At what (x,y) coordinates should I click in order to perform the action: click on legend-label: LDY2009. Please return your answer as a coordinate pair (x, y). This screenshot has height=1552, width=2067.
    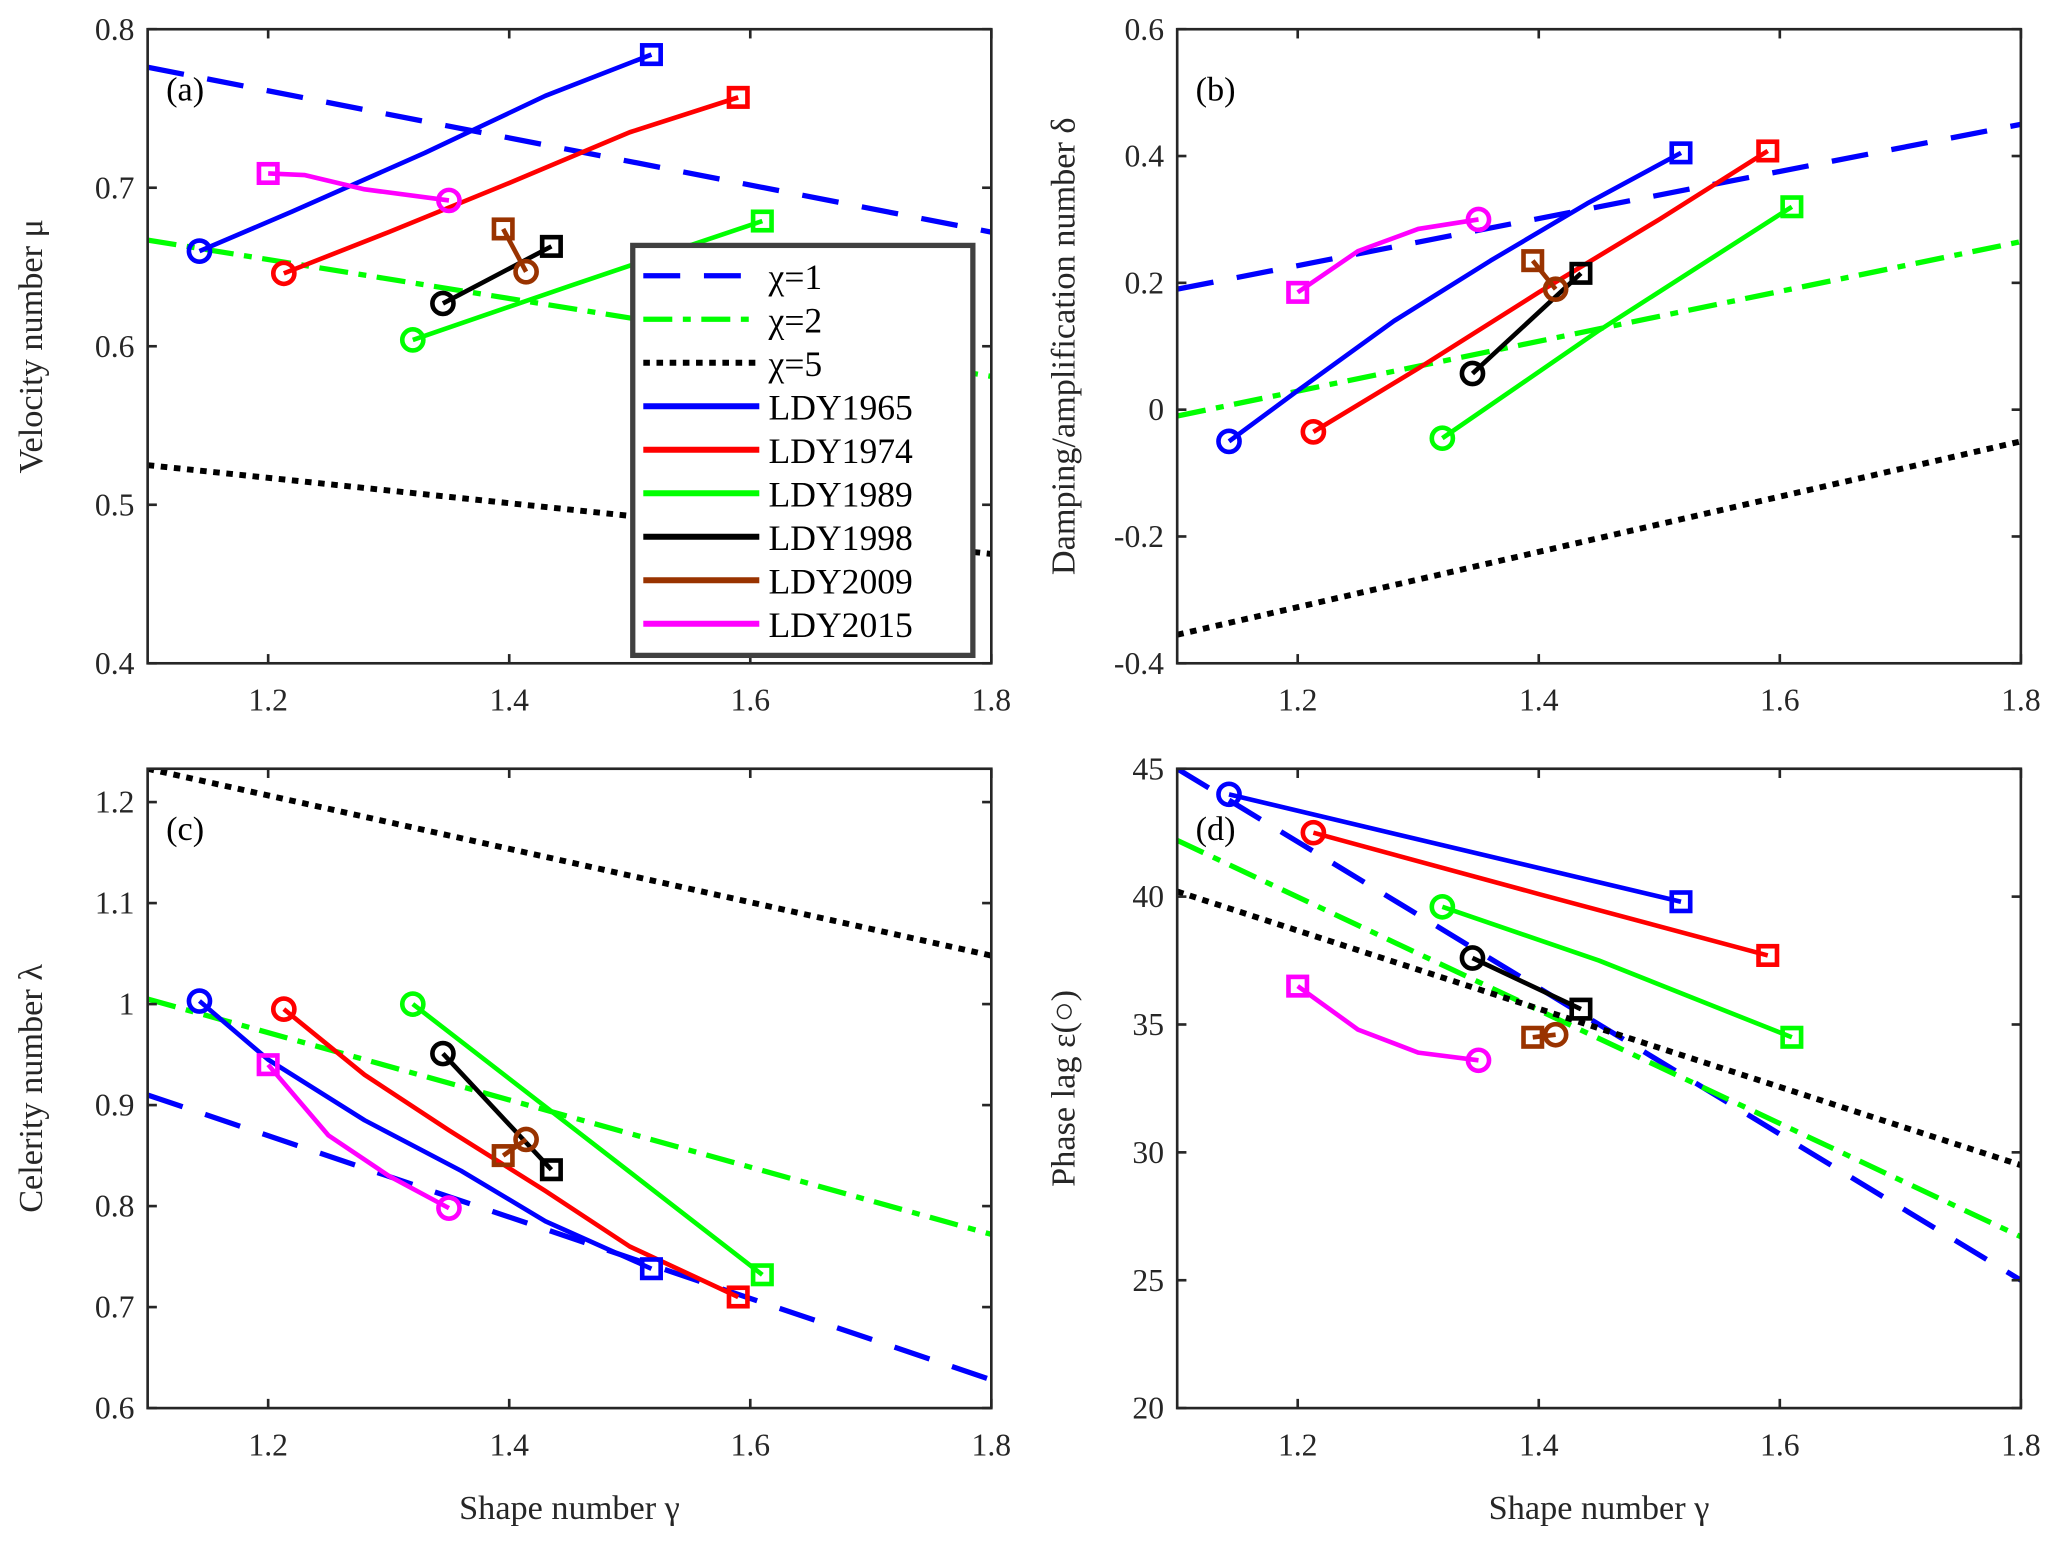
    Looking at the image, I should click on (841, 581).